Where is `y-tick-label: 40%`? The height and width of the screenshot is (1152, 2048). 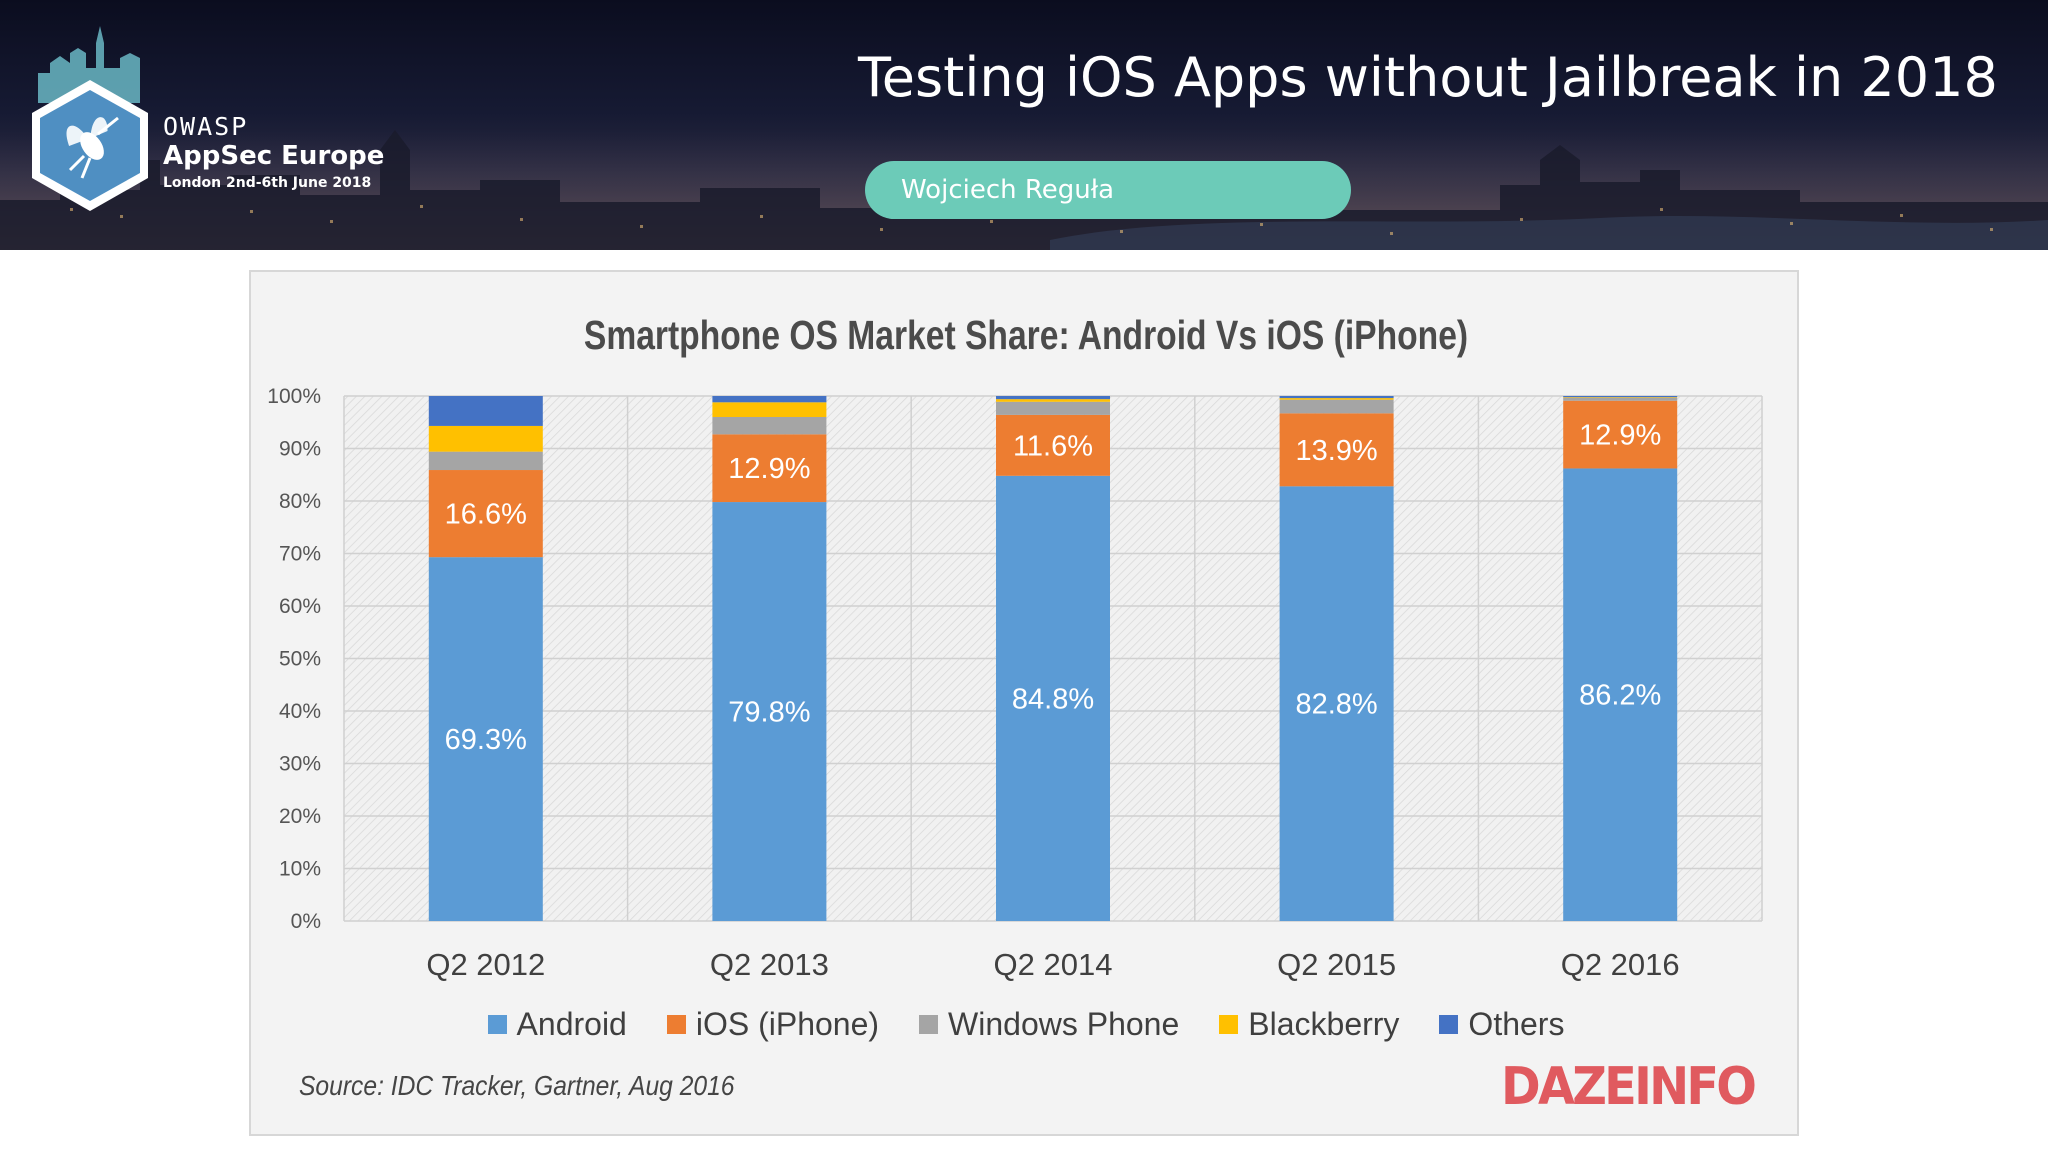
y-tick-label: 40% is located at coordinates (300, 711).